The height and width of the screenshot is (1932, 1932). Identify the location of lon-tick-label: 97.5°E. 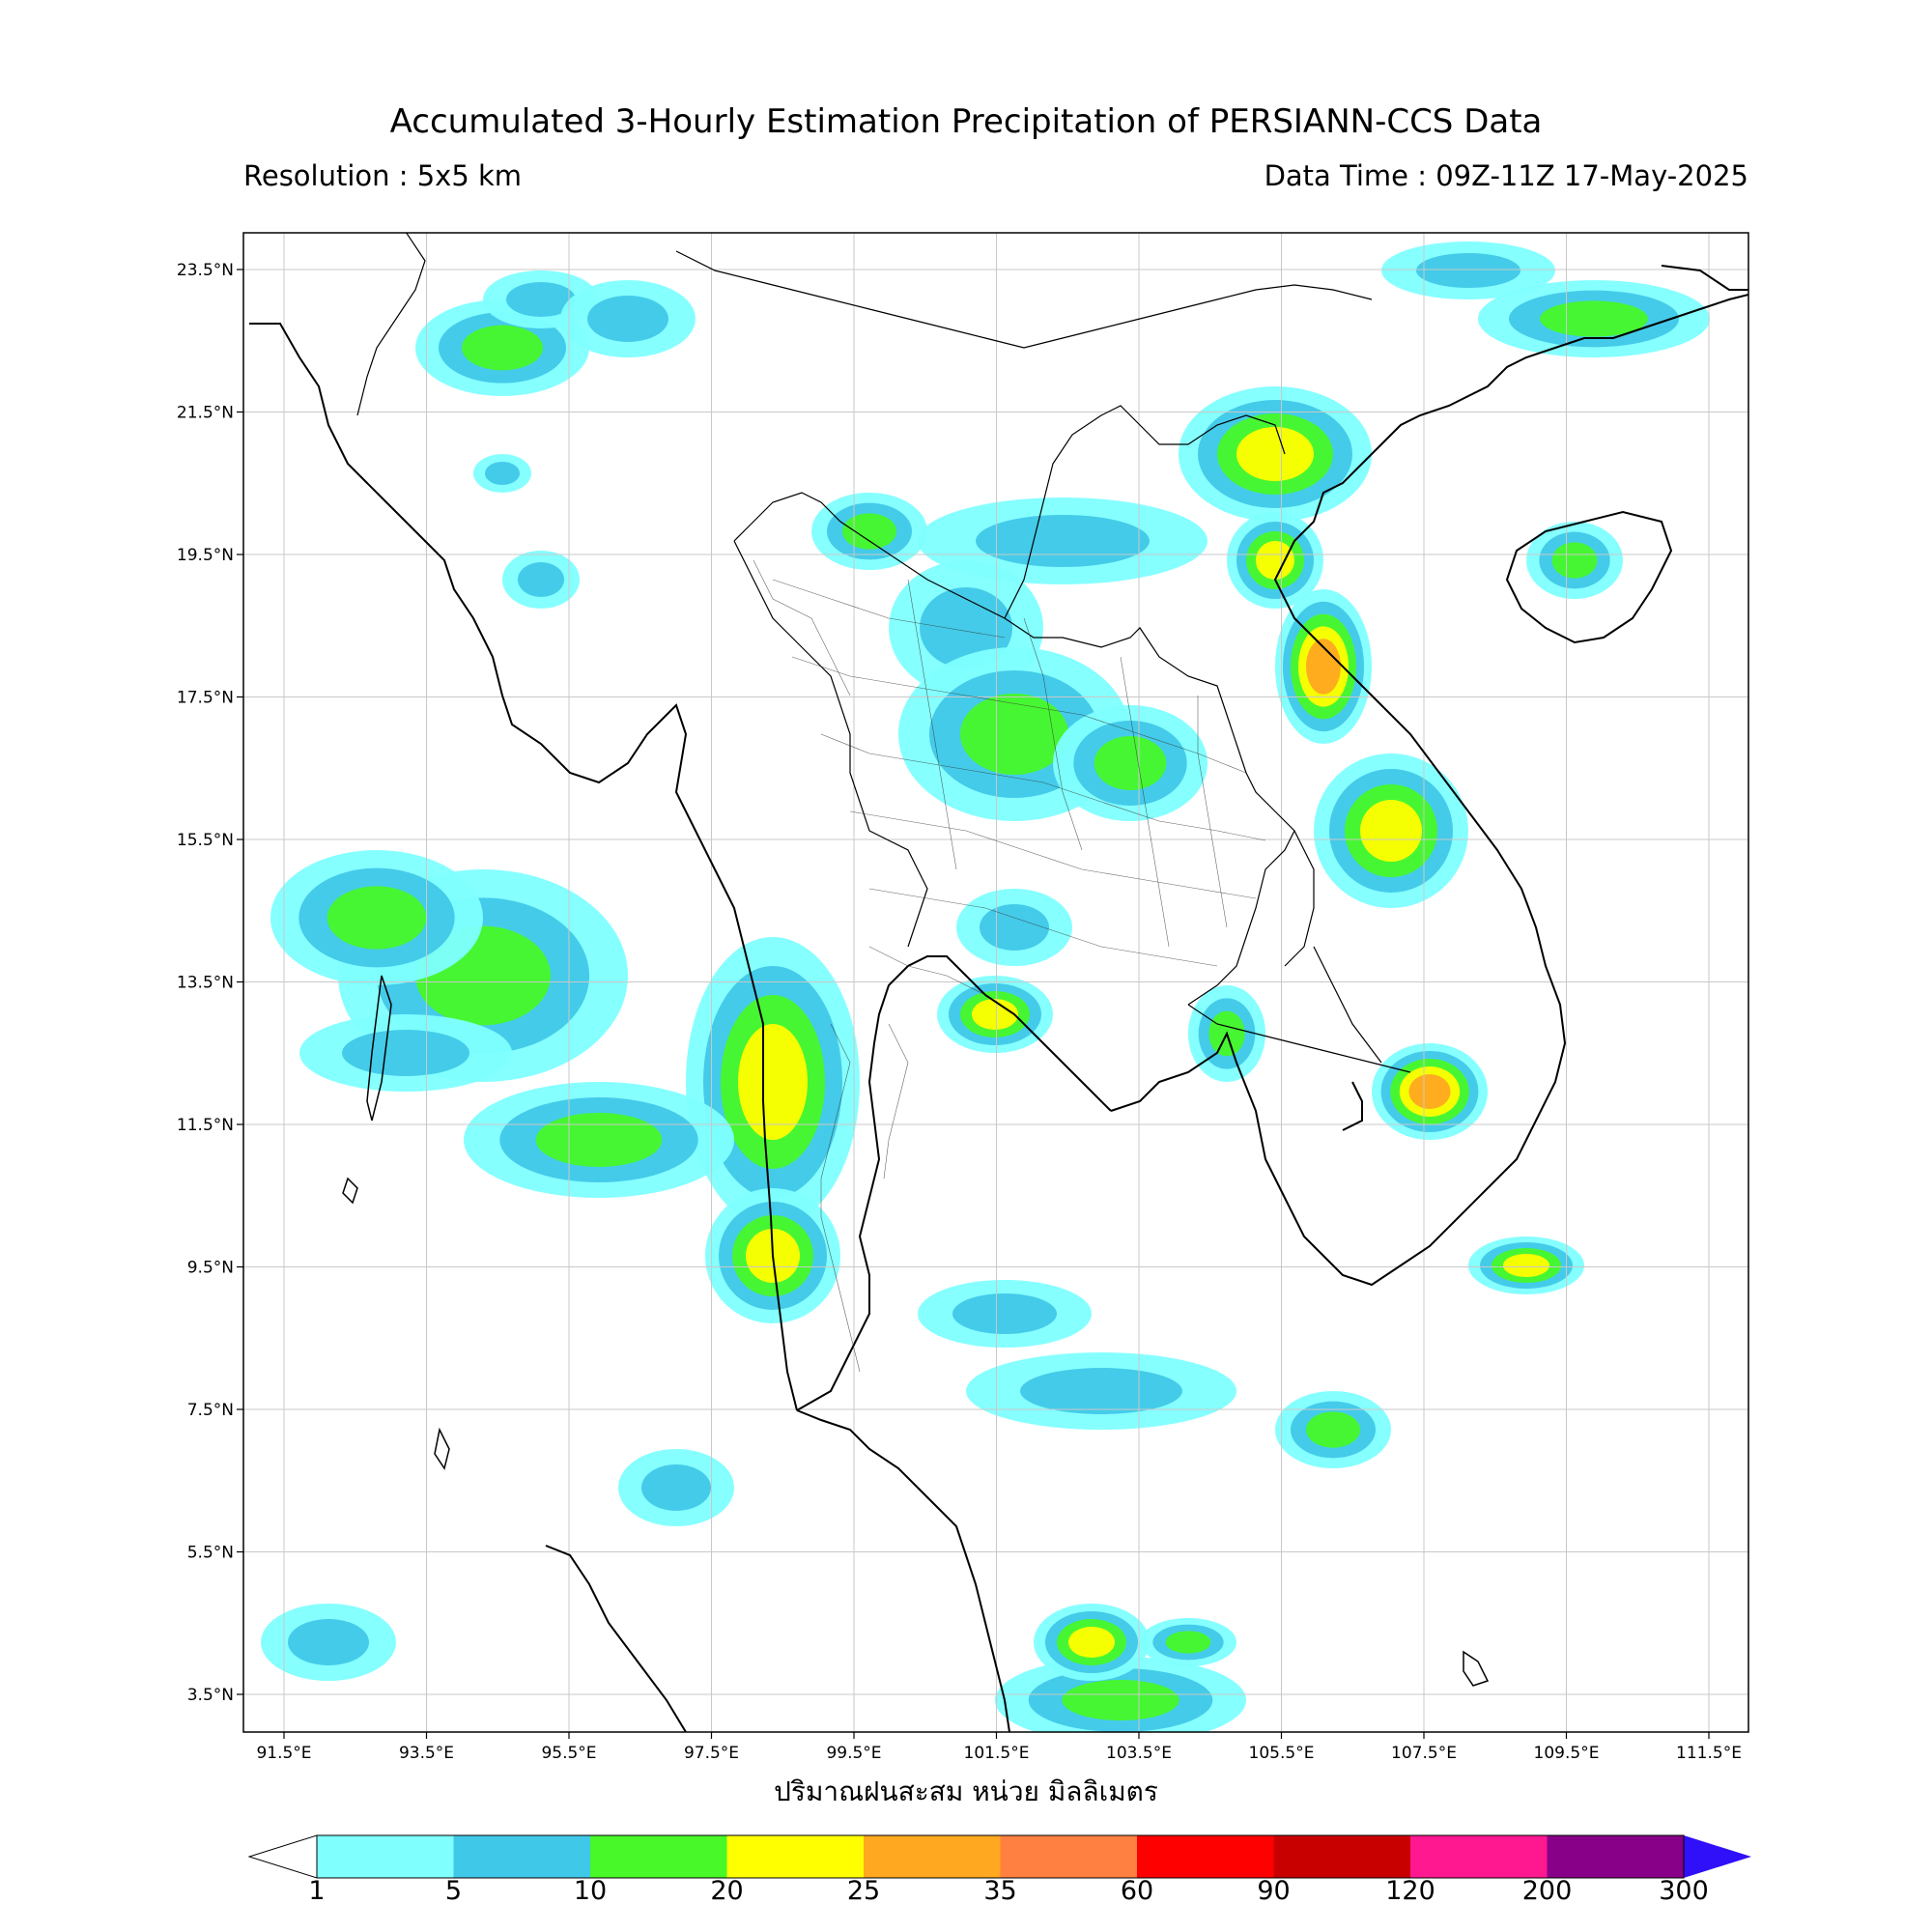
(711, 1753).